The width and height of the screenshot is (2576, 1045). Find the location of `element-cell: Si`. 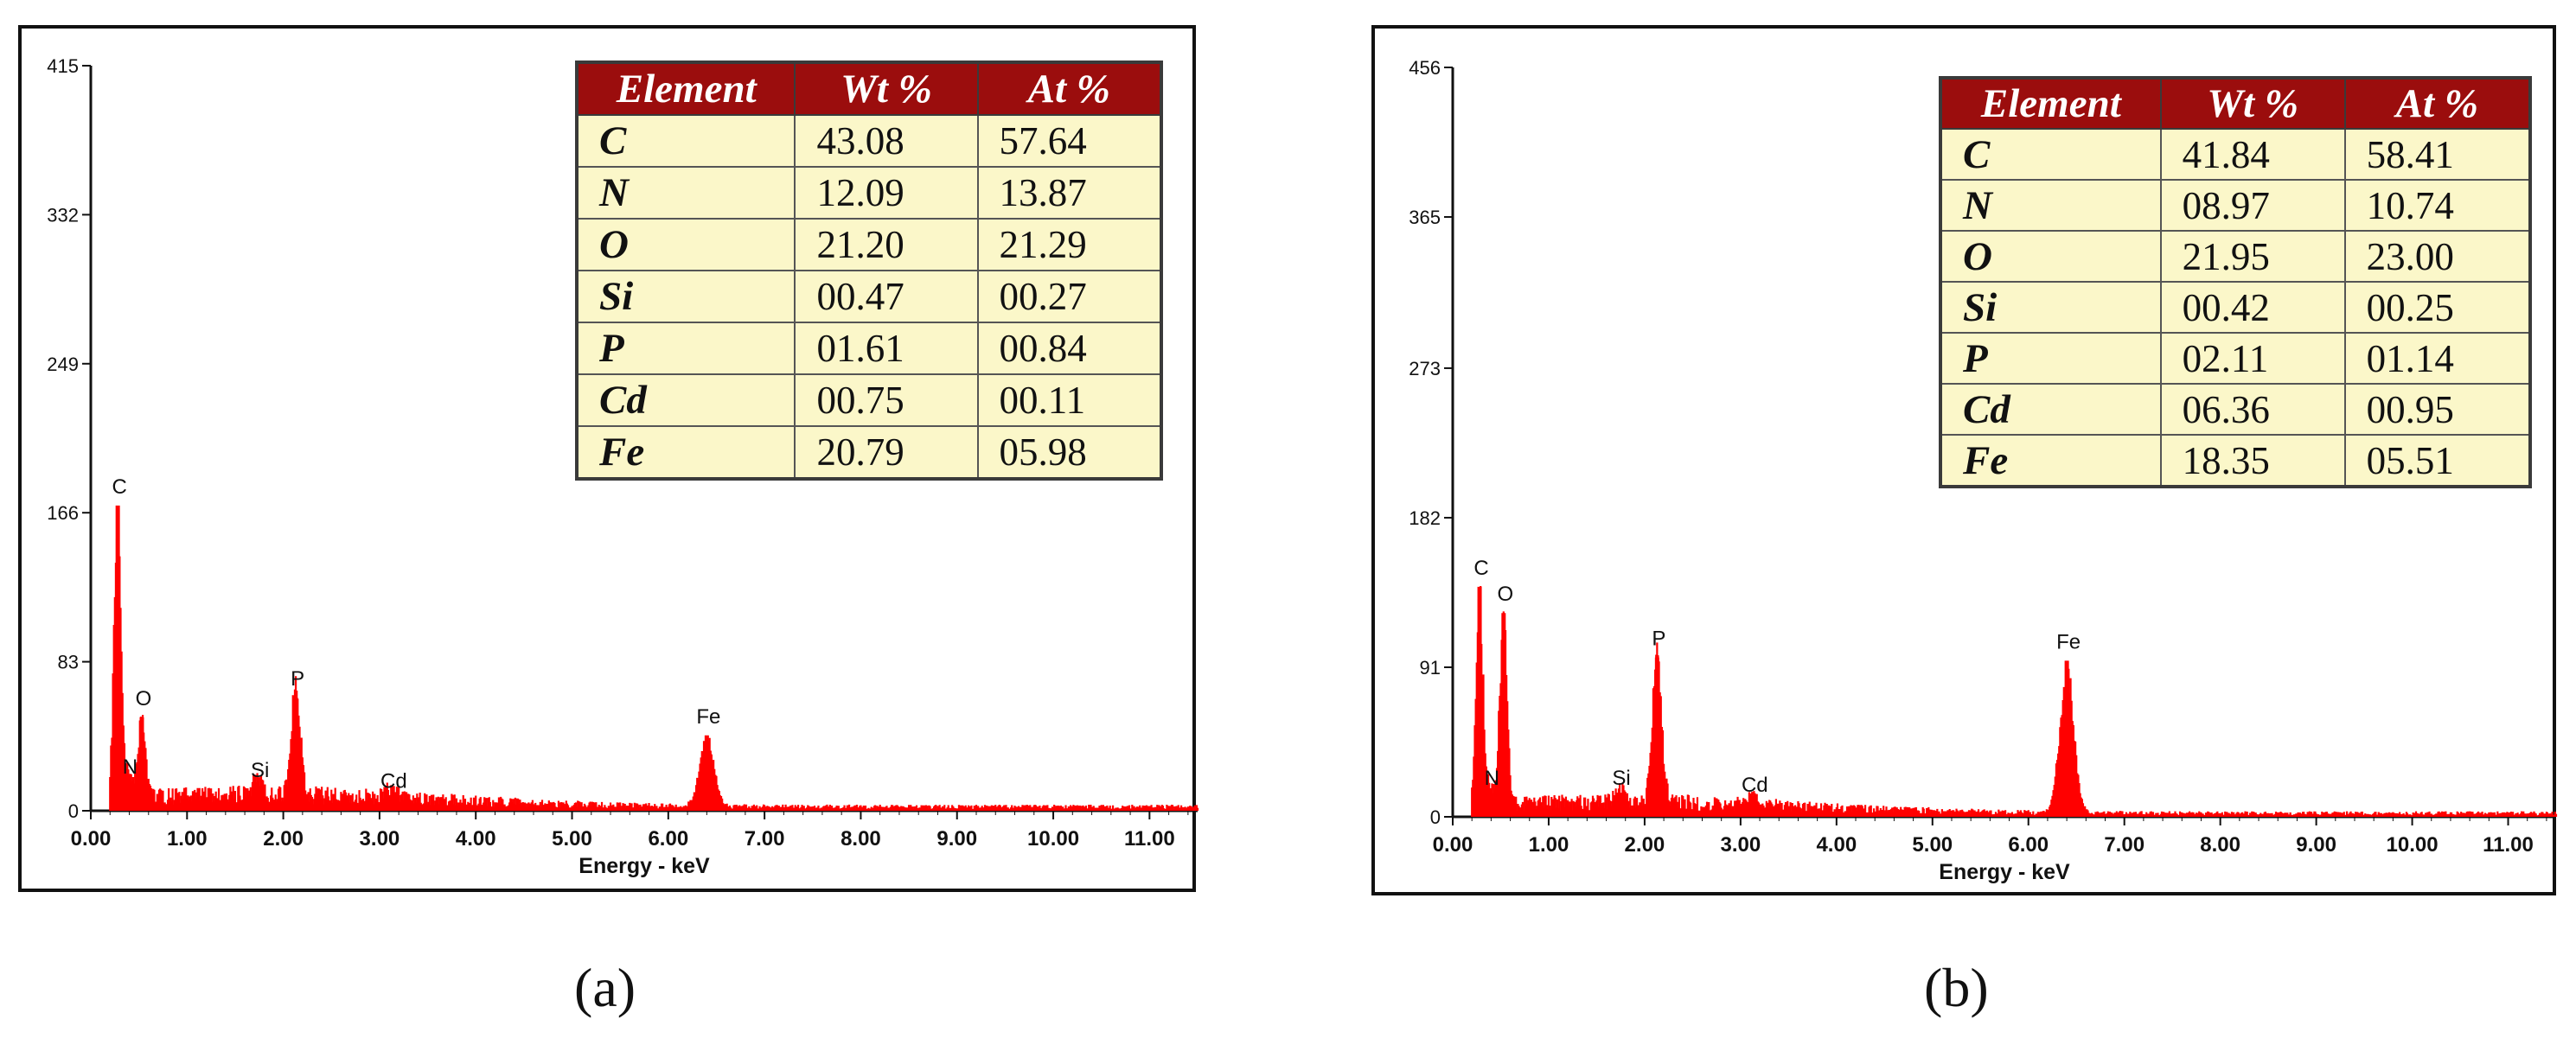

element-cell: Si is located at coordinates (2051, 307).